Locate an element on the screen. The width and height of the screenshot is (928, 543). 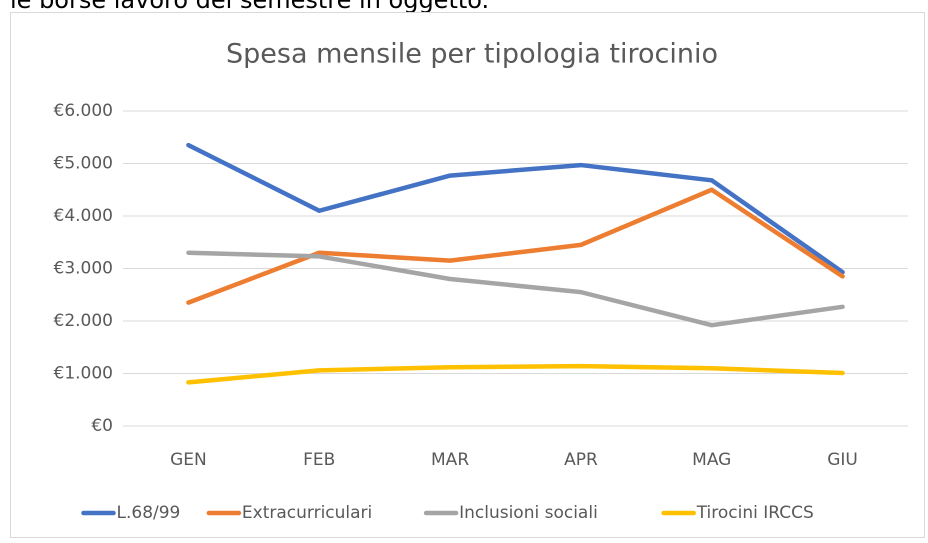
x-tick-label: MAR is located at coordinates (450, 460).